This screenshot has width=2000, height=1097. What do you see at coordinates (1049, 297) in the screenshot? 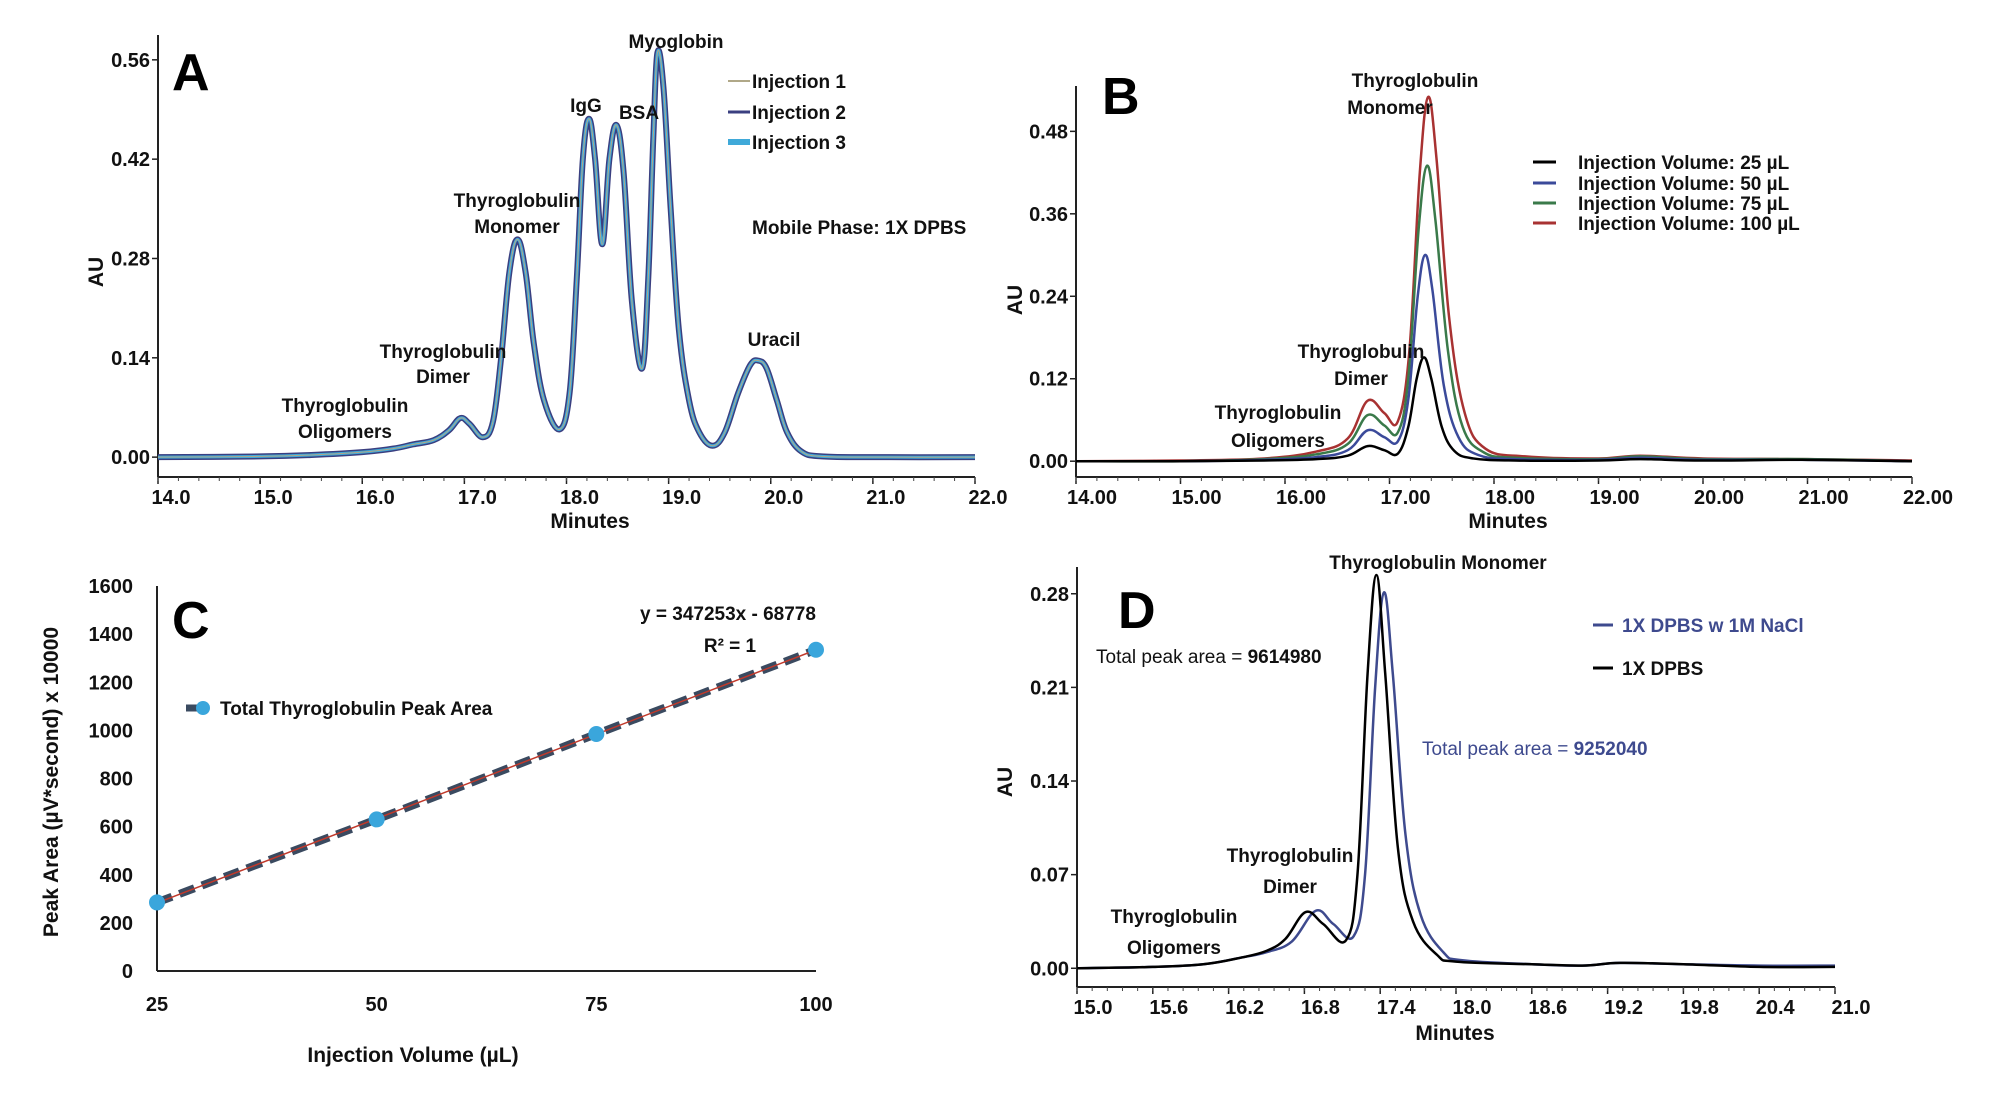
I see `y-tick-label: 0.24` at bounding box center [1049, 297].